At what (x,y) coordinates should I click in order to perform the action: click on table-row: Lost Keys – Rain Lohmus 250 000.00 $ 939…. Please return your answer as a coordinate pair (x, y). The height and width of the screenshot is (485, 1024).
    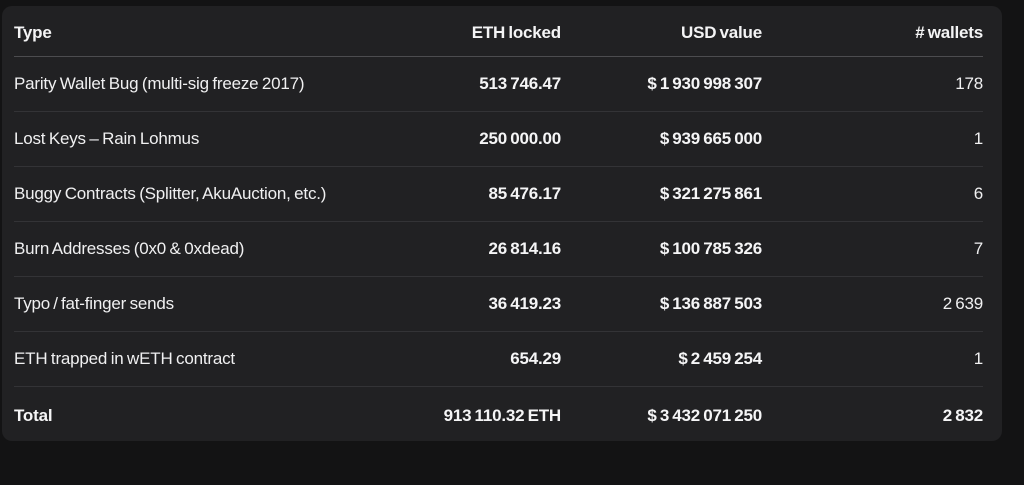
    Looking at the image, I should click on (498, 139).